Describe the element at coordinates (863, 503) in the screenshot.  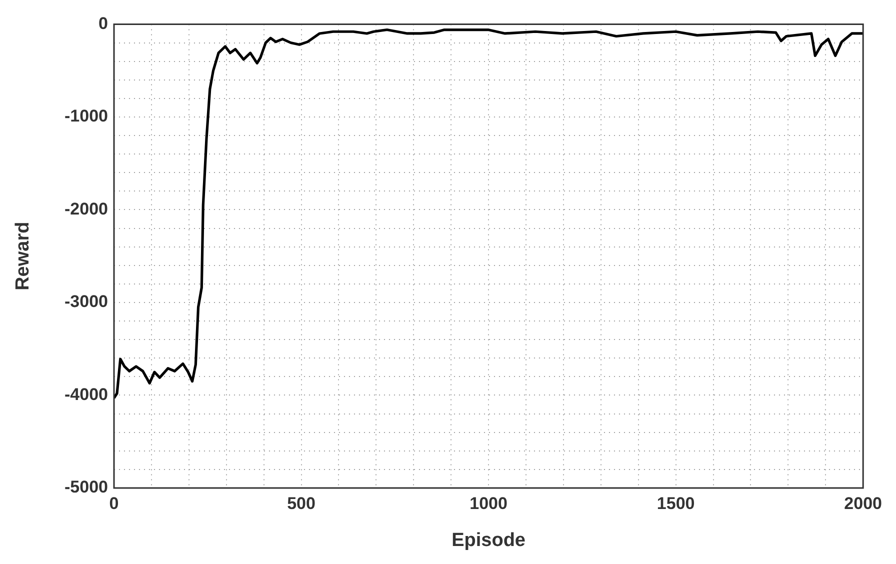
I see `x-tick-label: 2000` at that location.